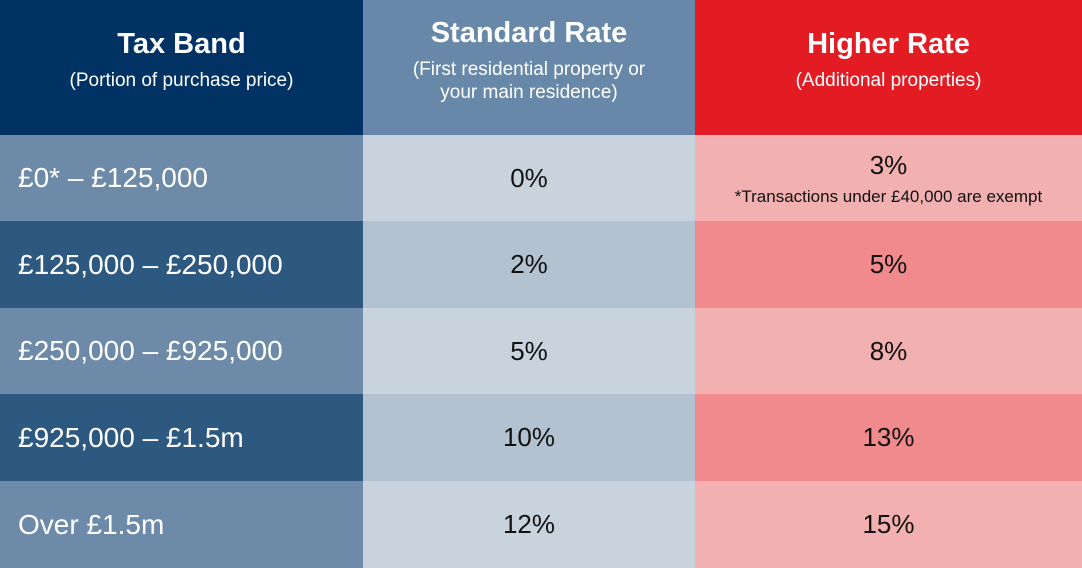 The height and width of the screenshot is (568, 1082). I want to click on row-2-higher-rate: 5%, so click(888, 264).